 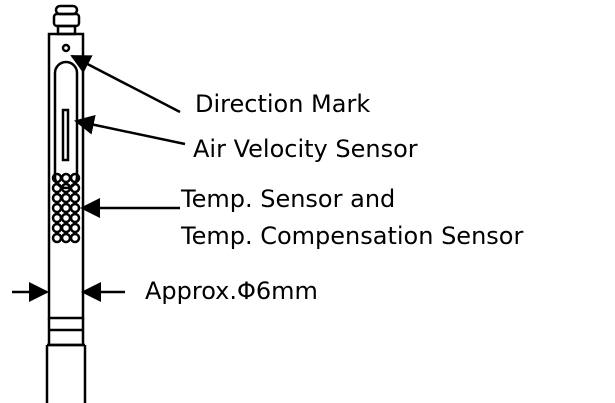 I want to click on label: Approx.Φ6mm, so click(x=231, y=291).